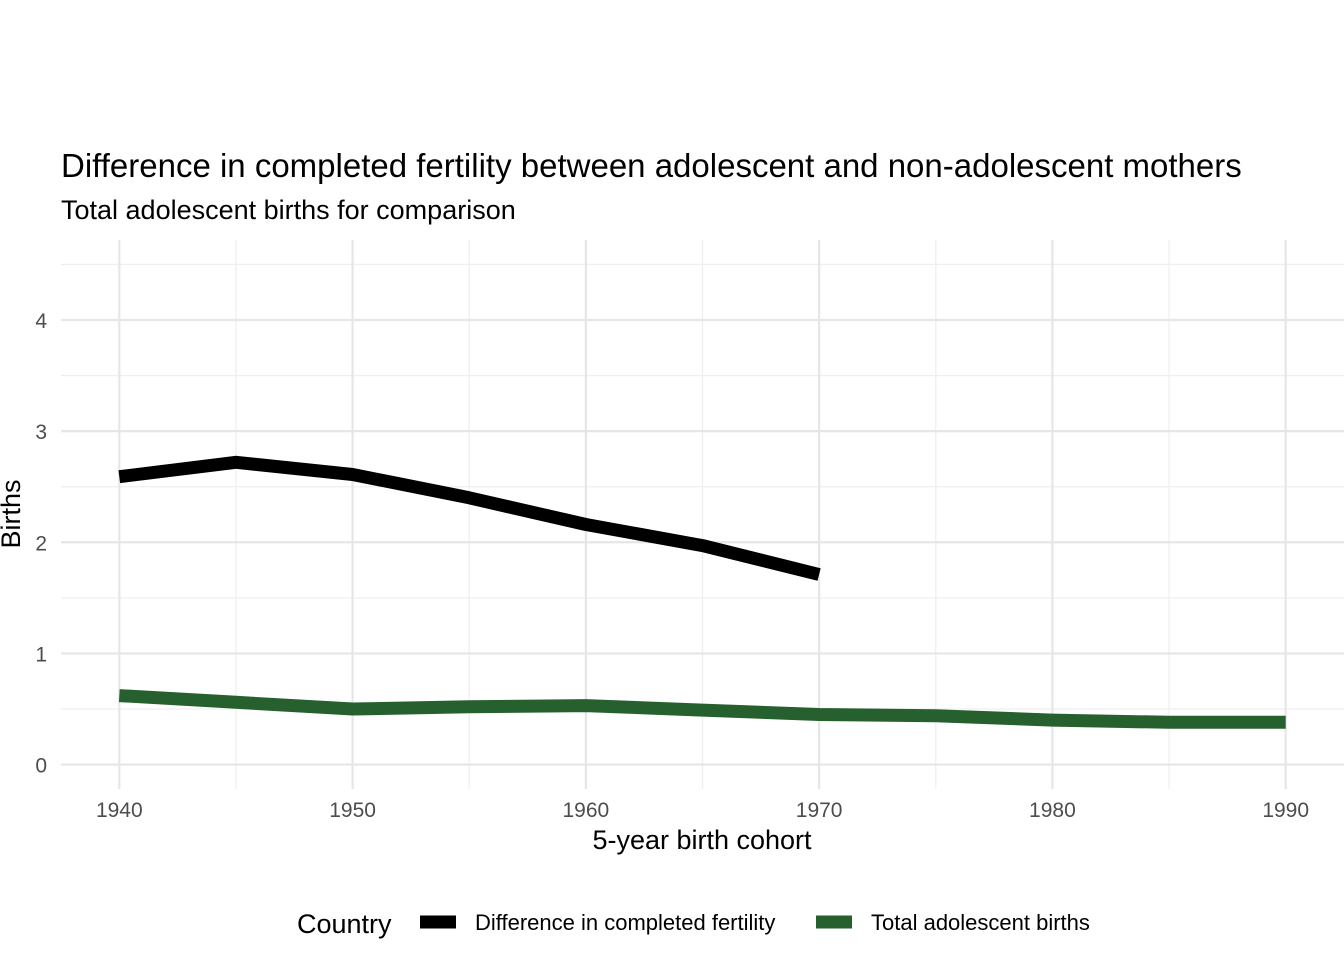 The image size is (1344, 960). Describe the element at coordinates (980, 922) in the screenshot. I see `legend-label-total: Total adolescent births` at that location.